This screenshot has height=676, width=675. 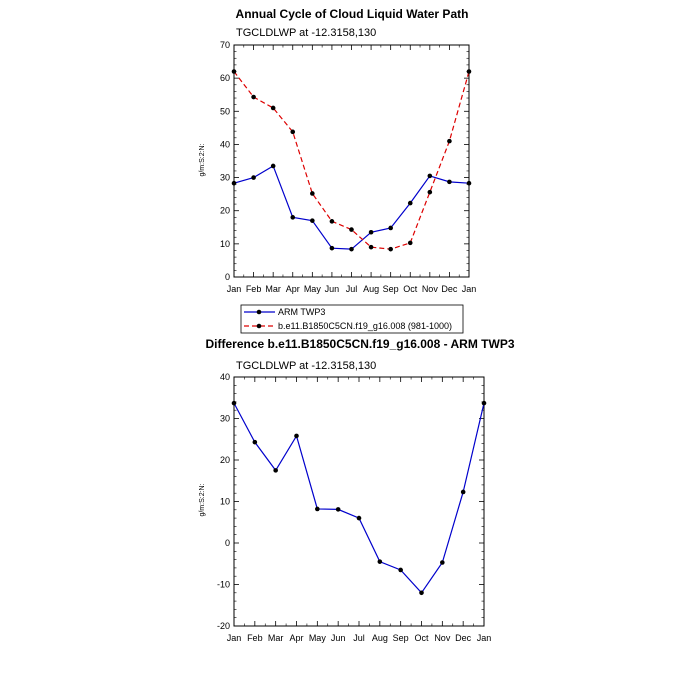 What do you see at coordinates (273, 289) in the screenshot?
I see `chart1-xtick-label: Mar` at bounding box center [273, 289].